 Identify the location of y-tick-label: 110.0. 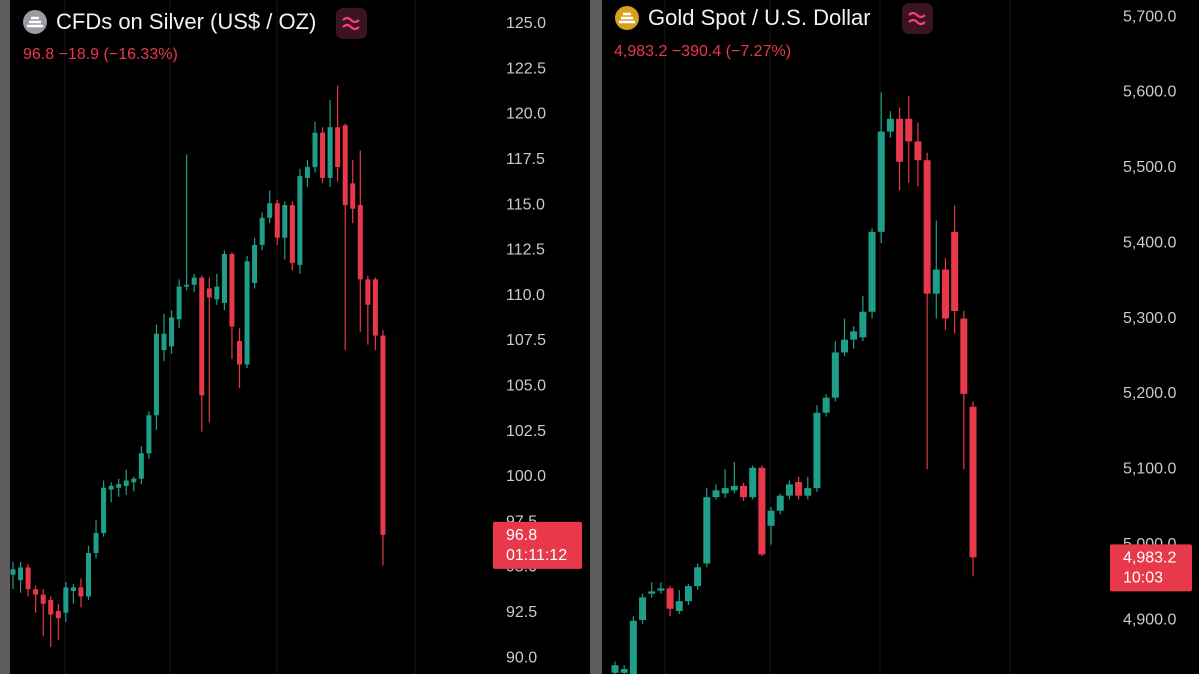
(525, 295).